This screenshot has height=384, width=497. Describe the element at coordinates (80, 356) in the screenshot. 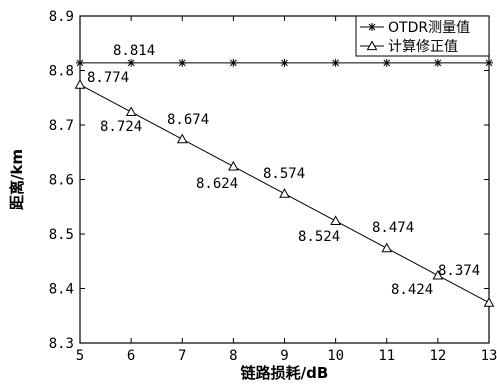

I see `x-tick-label: 5` at that location.